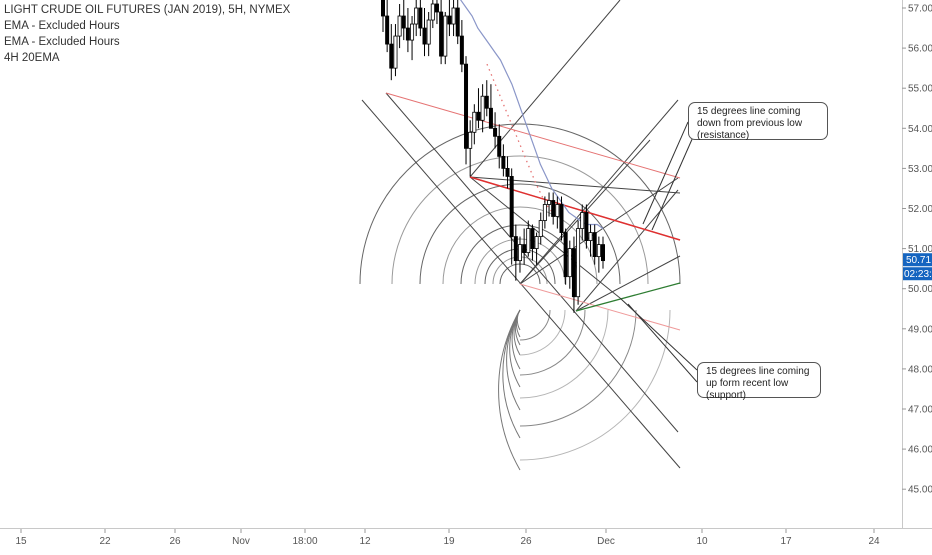 The height and width of the screenshot is (555, 932). I want to click on callout-lines, so click(658, 252).